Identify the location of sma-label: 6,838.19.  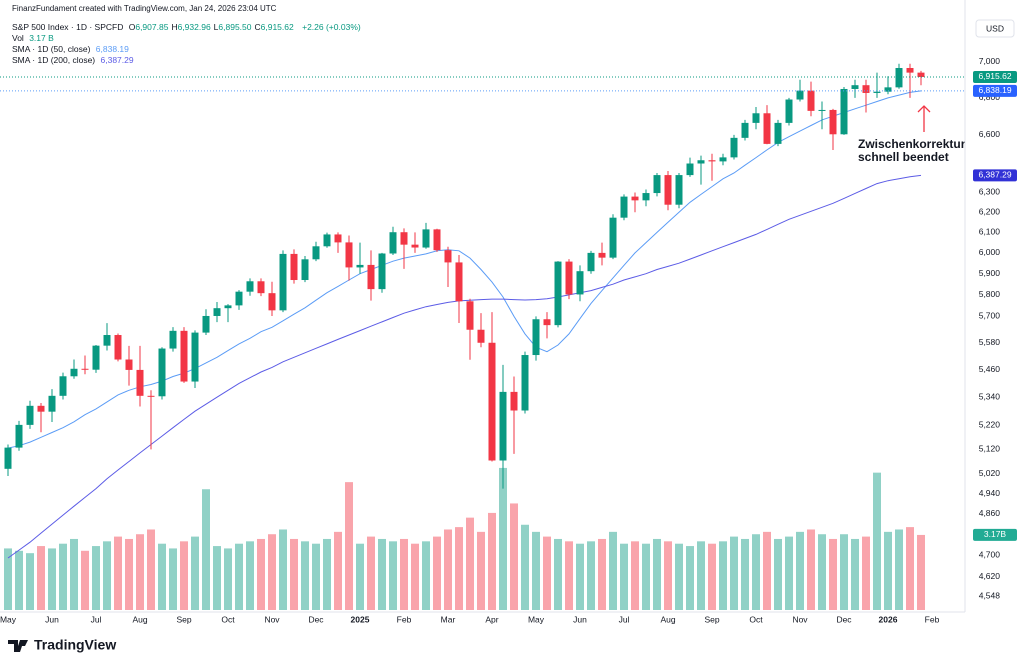
(994, 90).